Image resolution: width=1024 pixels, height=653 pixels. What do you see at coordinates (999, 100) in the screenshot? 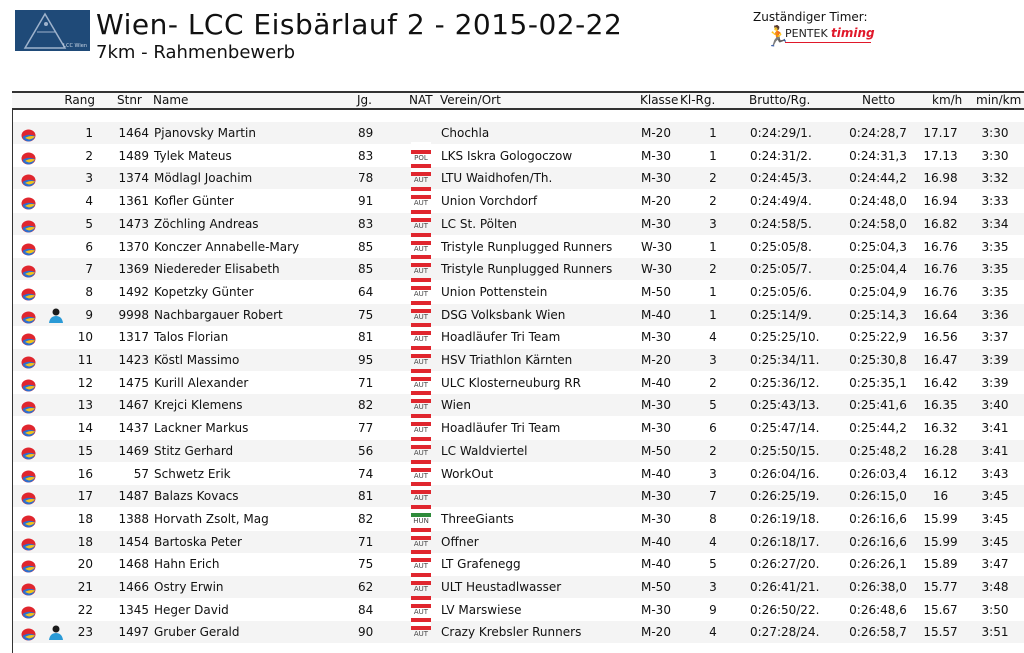
I see `column-header-11: min/km` at bounding box center [999, 100].